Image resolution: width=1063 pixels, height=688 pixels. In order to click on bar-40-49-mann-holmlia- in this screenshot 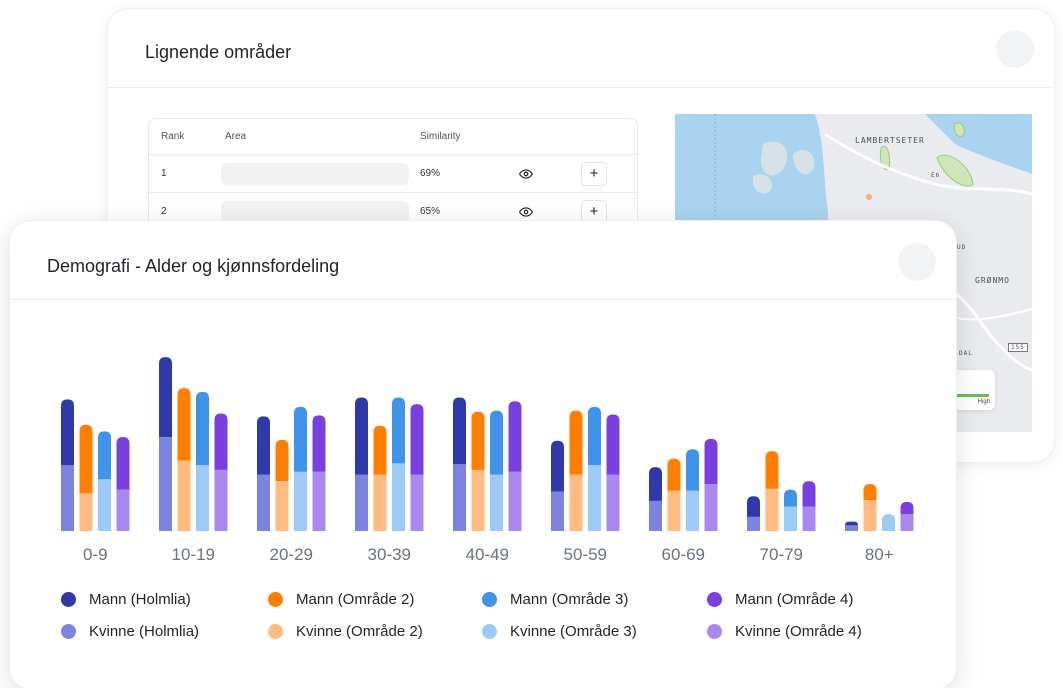, I will do `click(459, 431)`.